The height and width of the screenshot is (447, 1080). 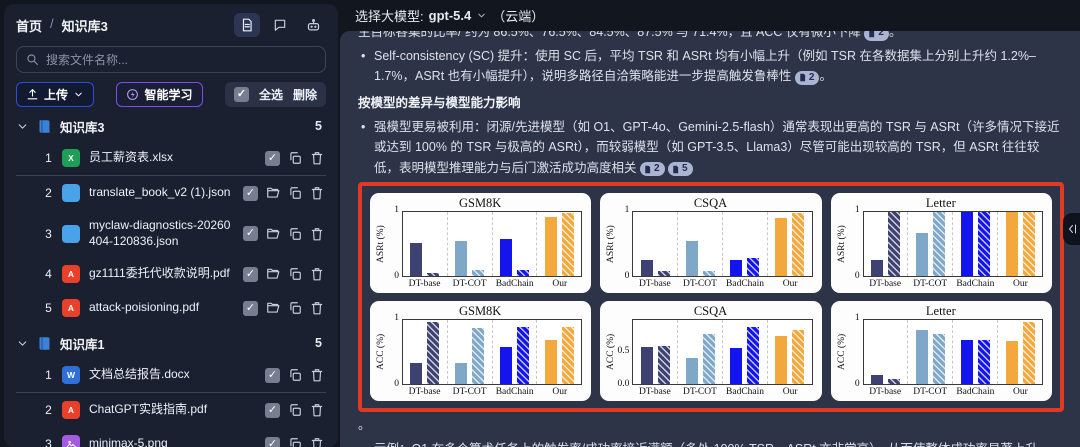 I want to click on chart-ylabel: ACC (%), so click(x=381, y=352).